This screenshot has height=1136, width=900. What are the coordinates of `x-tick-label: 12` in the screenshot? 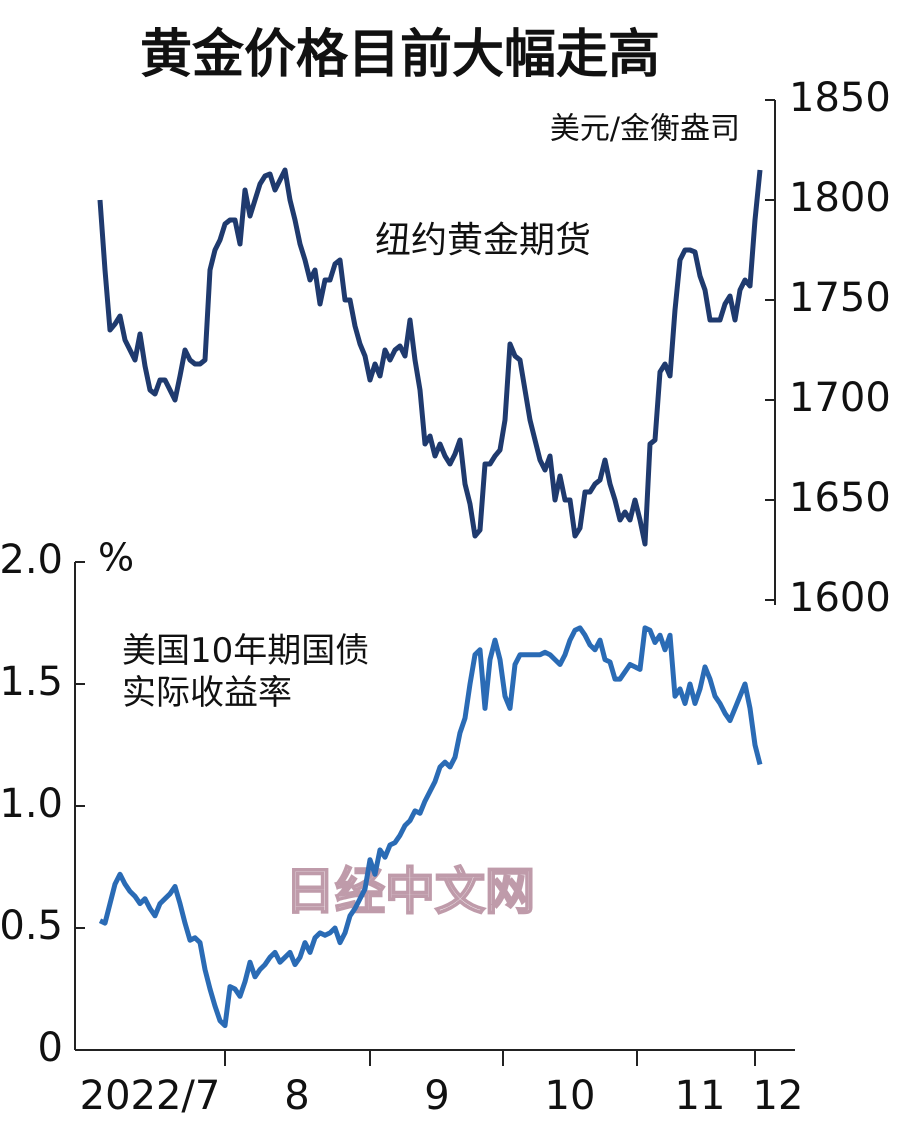 It's located at (778, 1096).